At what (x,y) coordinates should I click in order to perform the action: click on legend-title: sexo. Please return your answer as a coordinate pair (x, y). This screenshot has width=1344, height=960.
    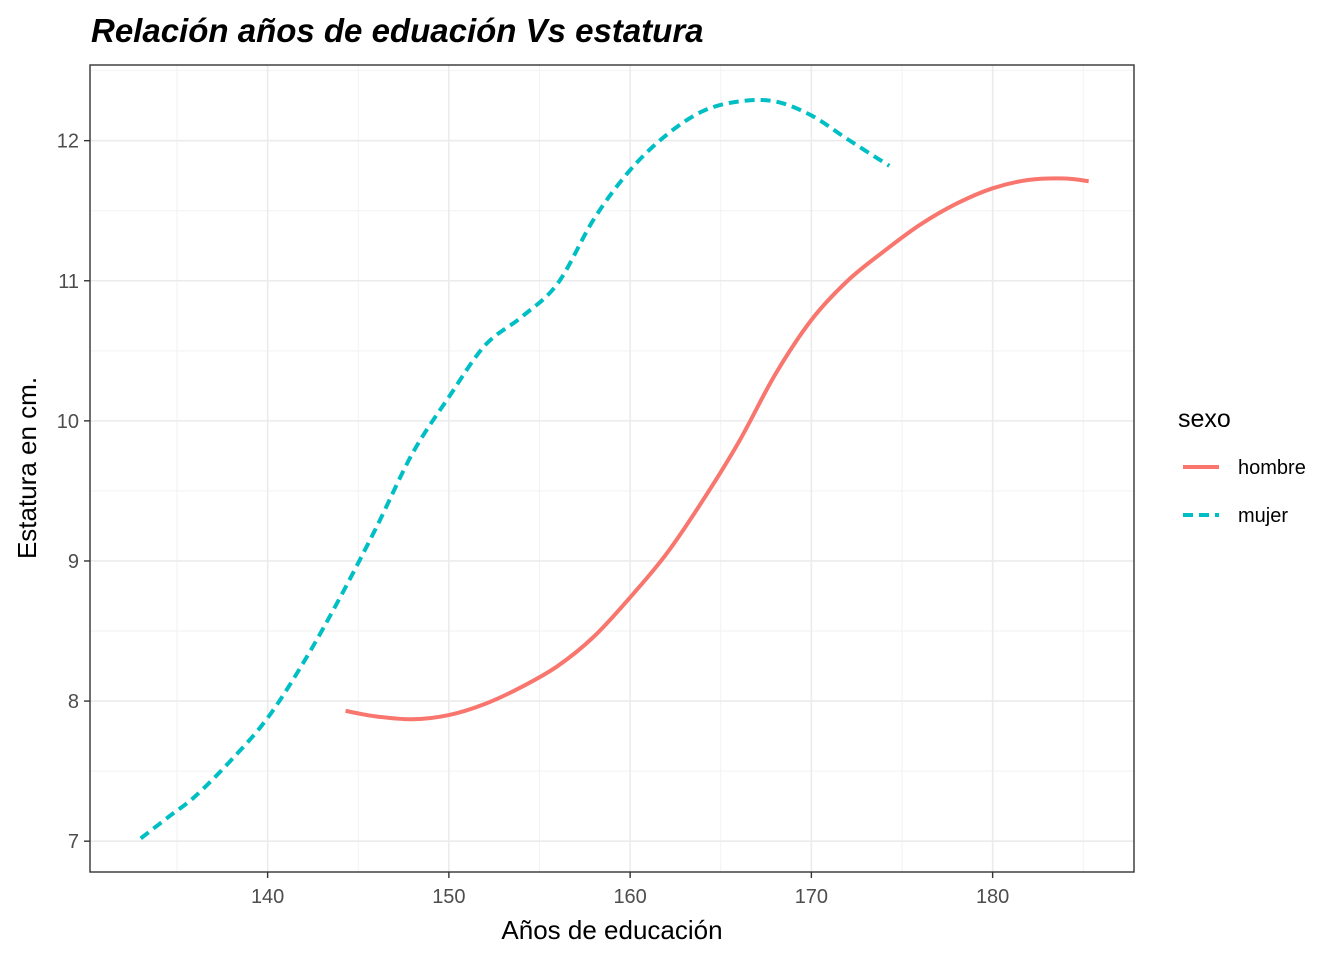
    Looking at the image, I should click on (1204, 419).